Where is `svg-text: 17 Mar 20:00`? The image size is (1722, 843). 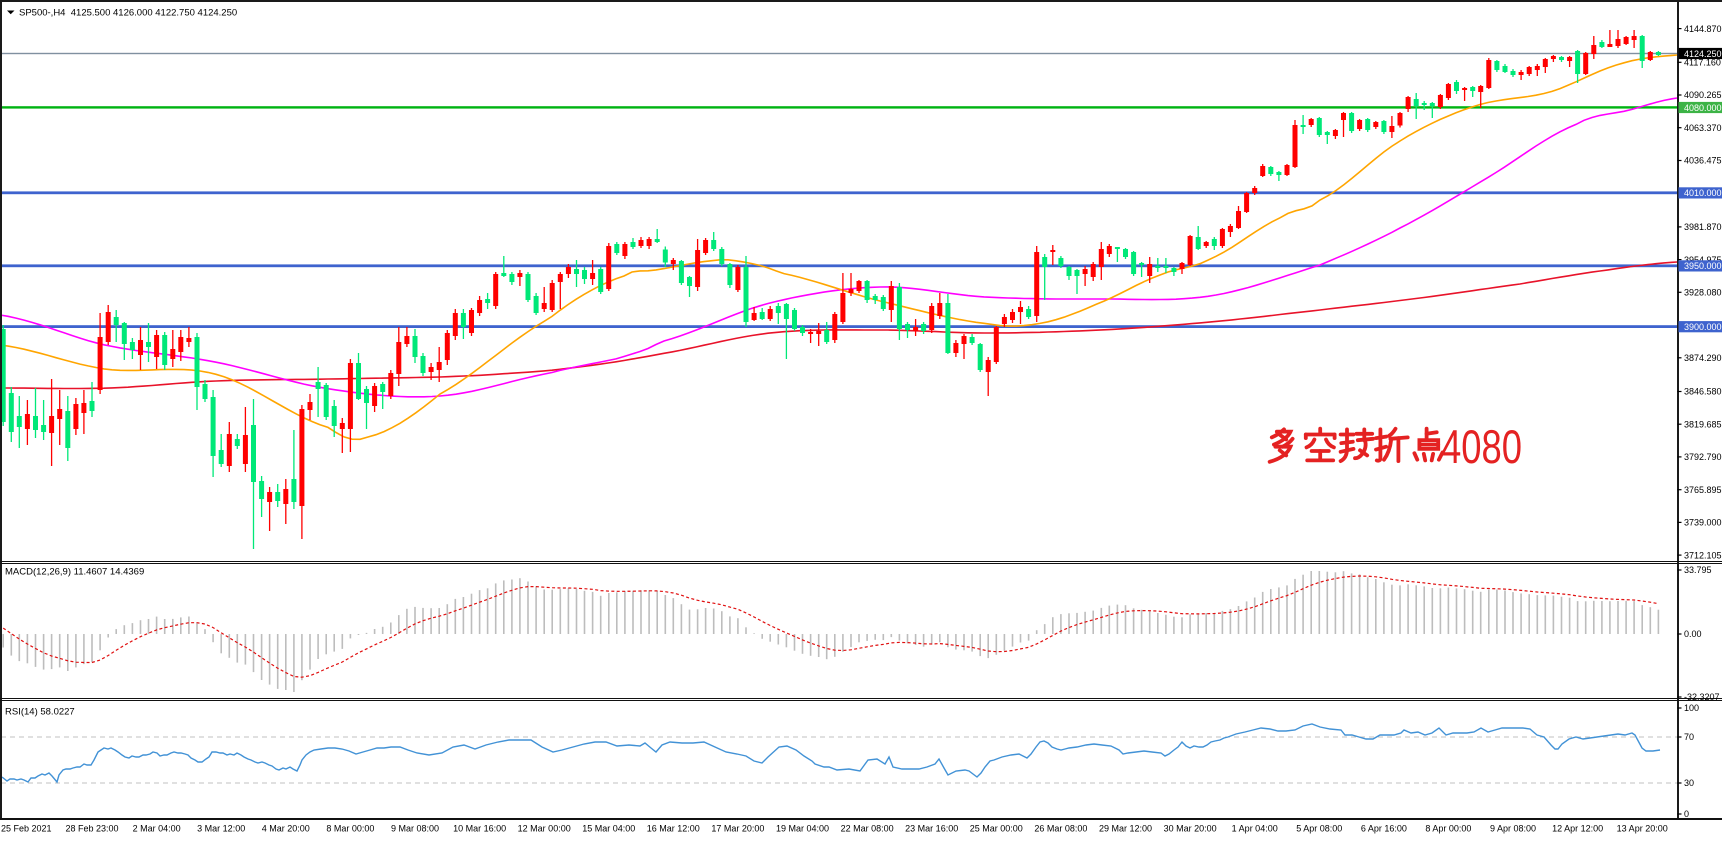 svg-text: 17 Mar 20:00 is located at coordinates (737, 829).